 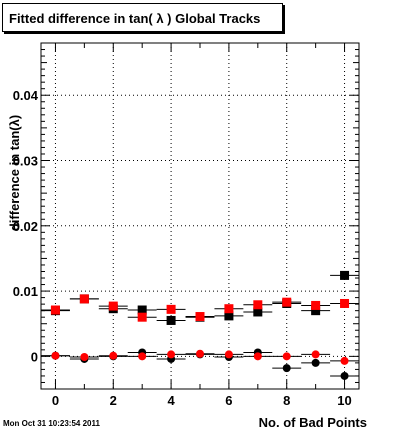 I want to click on y-tick-label: 0.03, so click(x=25, y=161).